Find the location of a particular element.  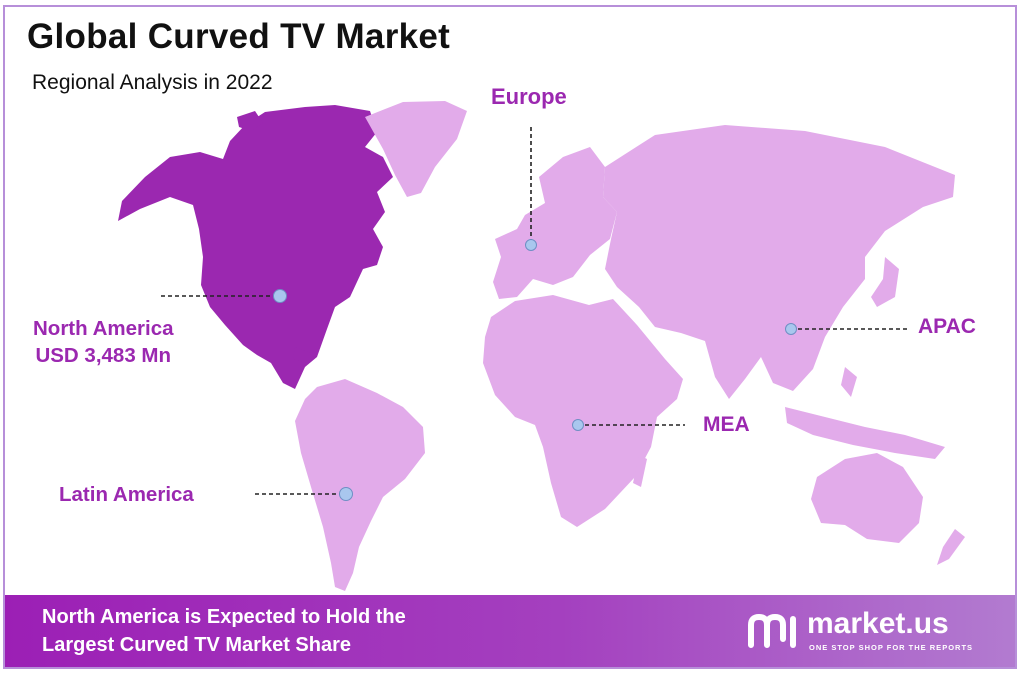

label-europe: Europe is located at coordinates (529, 96).